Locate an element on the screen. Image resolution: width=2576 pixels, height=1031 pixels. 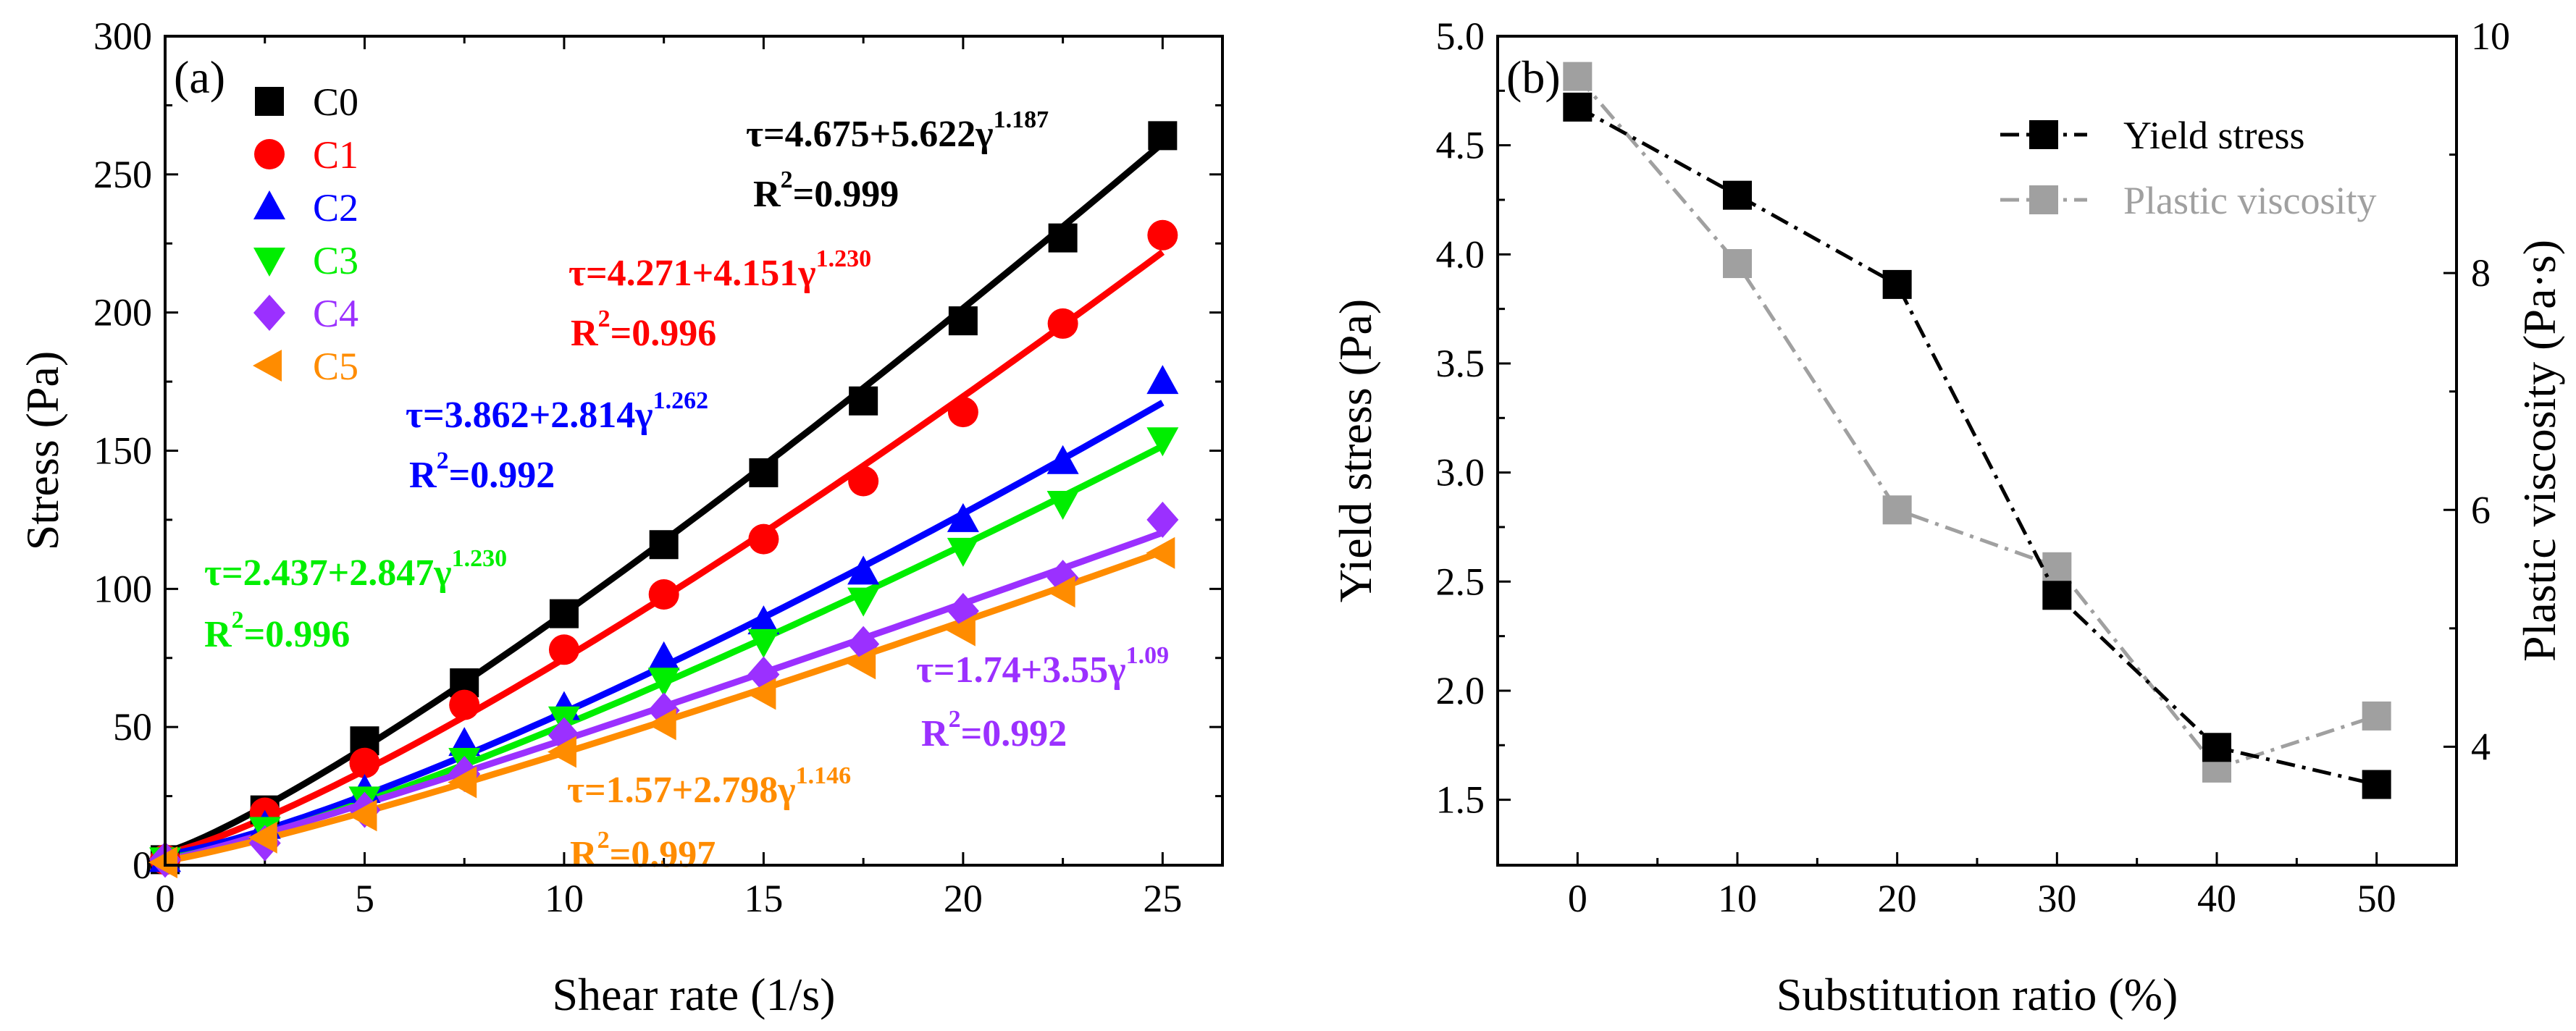
fit-equation-main: τ=4.675+5.622γ is located at coordinates (870, 134).